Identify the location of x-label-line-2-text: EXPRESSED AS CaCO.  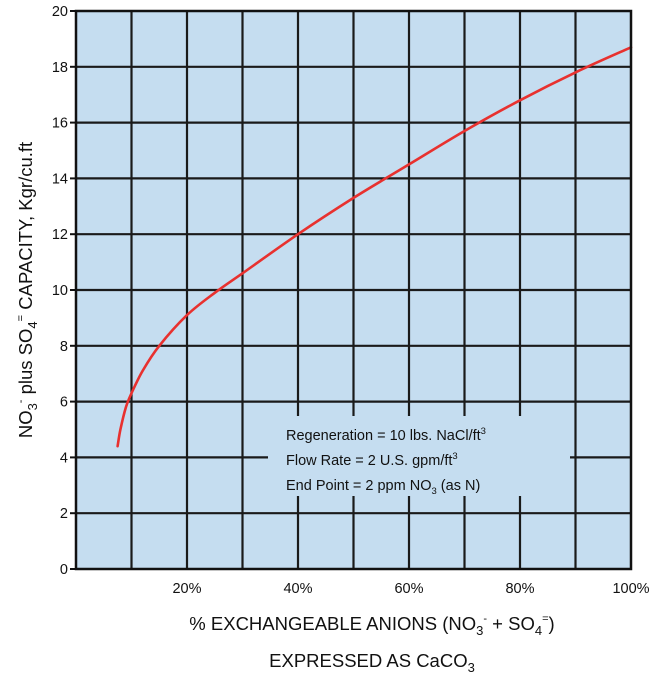
(368, 660).